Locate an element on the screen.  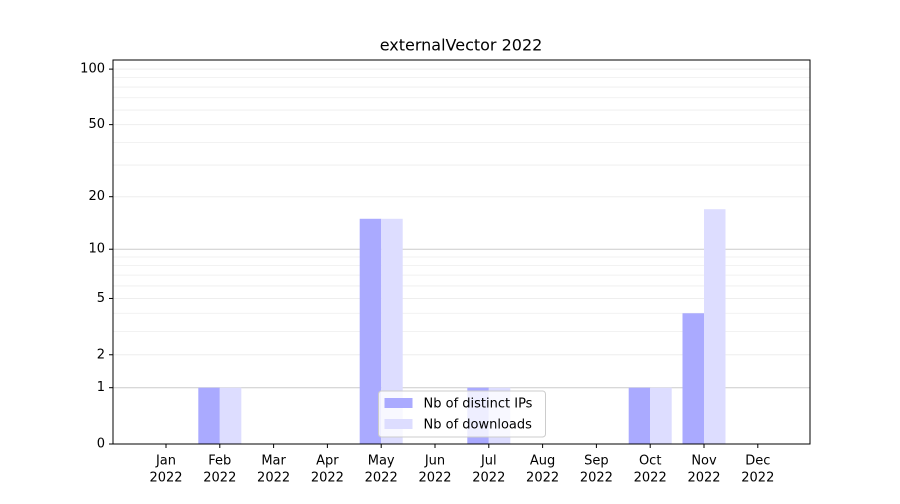
chart-title: externalVector 2022 is located at coordinates (461, 45).